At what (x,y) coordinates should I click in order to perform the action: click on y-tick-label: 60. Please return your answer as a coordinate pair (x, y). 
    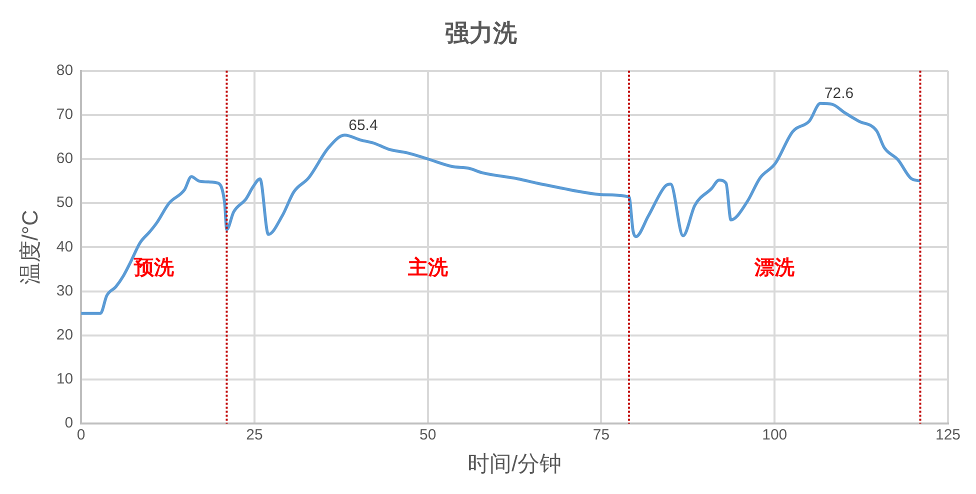
    Looking at the image, I should click on (65, 159).